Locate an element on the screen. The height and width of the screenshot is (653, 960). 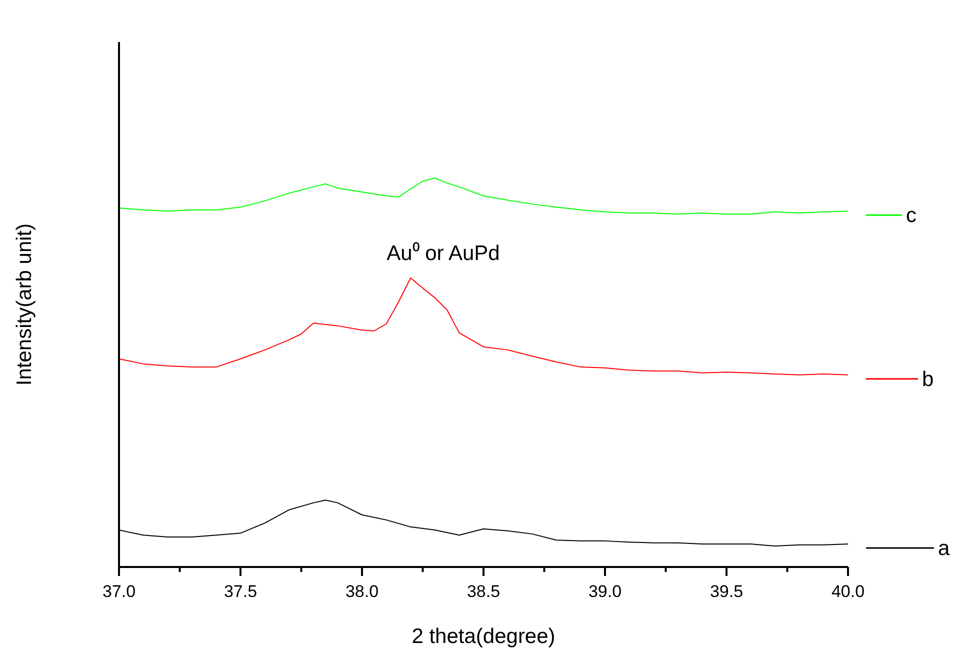
x-tick-label: 37.0 is located at coordinates (119, 591).